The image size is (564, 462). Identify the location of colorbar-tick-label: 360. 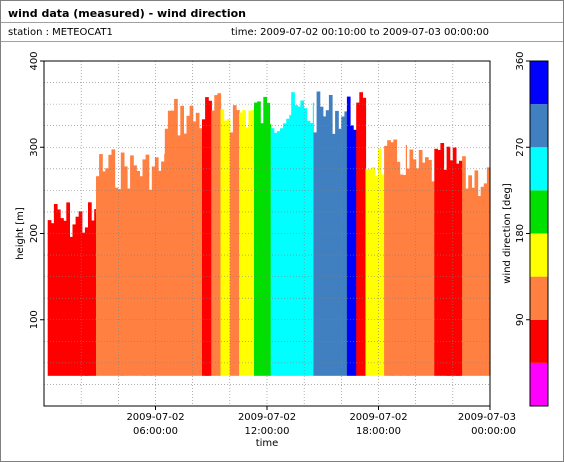
(520, 60).